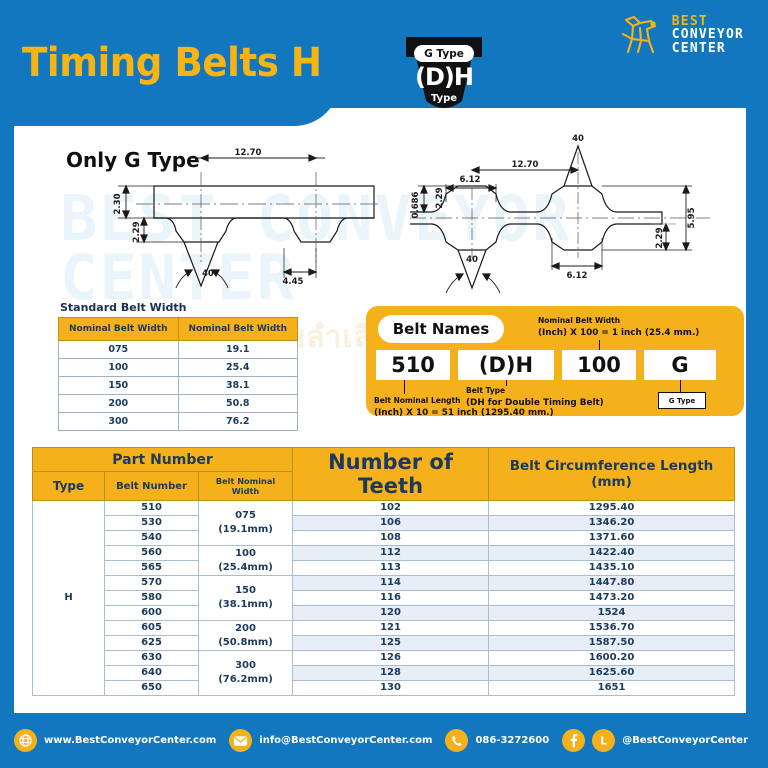 This screenshot has height=768, width=768. Describe the element at coordinates (612, 673) in the screenshot. I see `cell-circumference: 1625.60` at that location.